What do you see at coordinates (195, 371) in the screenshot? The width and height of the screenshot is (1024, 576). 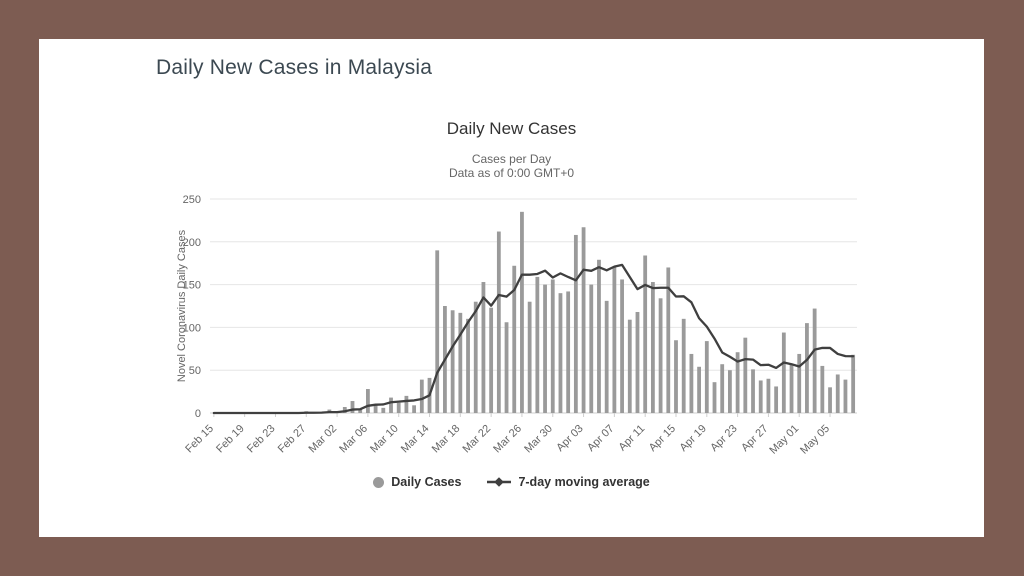 I see `svg-text: 50` at bounding box center [195, 371].